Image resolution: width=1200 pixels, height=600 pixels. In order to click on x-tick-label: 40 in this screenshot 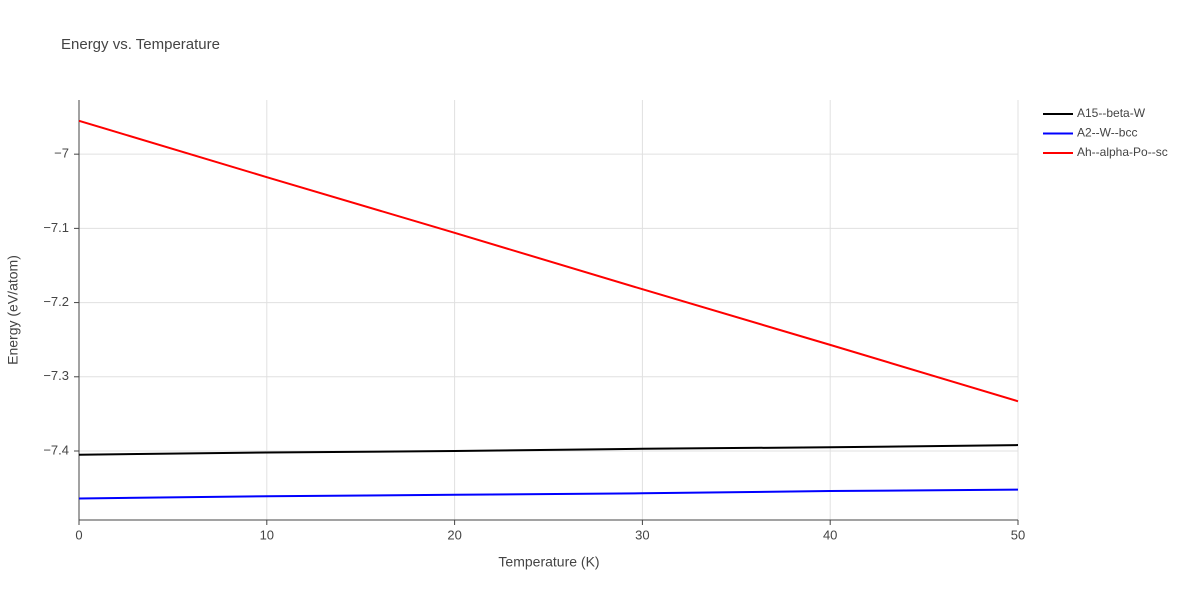, I will do `click(830, 534)`.